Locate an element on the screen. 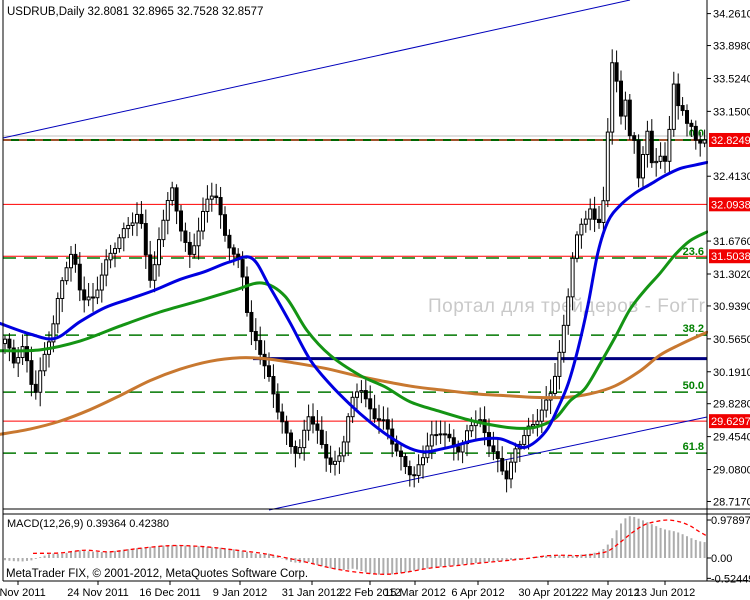  price-tick-label: 32.4130 is located at coordinates (731, 177).